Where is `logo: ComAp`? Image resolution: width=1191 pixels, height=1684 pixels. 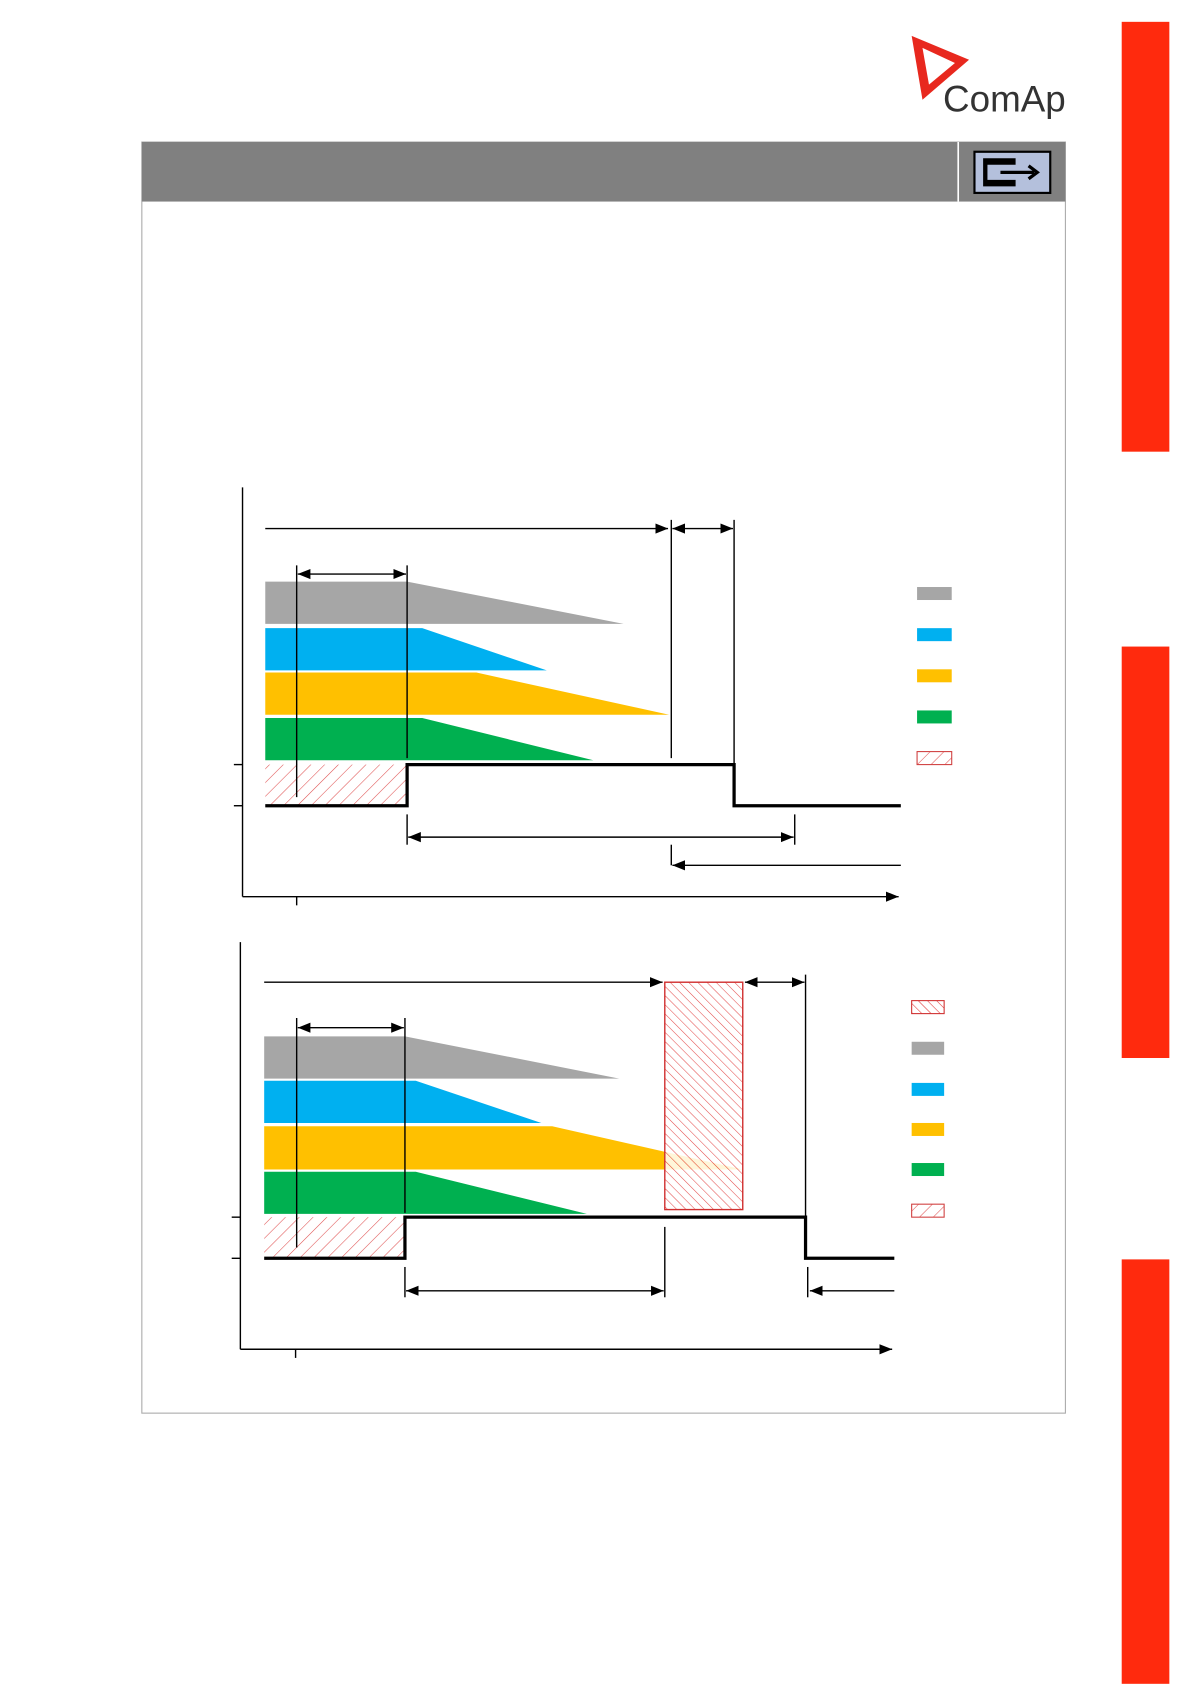
logo: ComAp is located at coordinates (988, 77).